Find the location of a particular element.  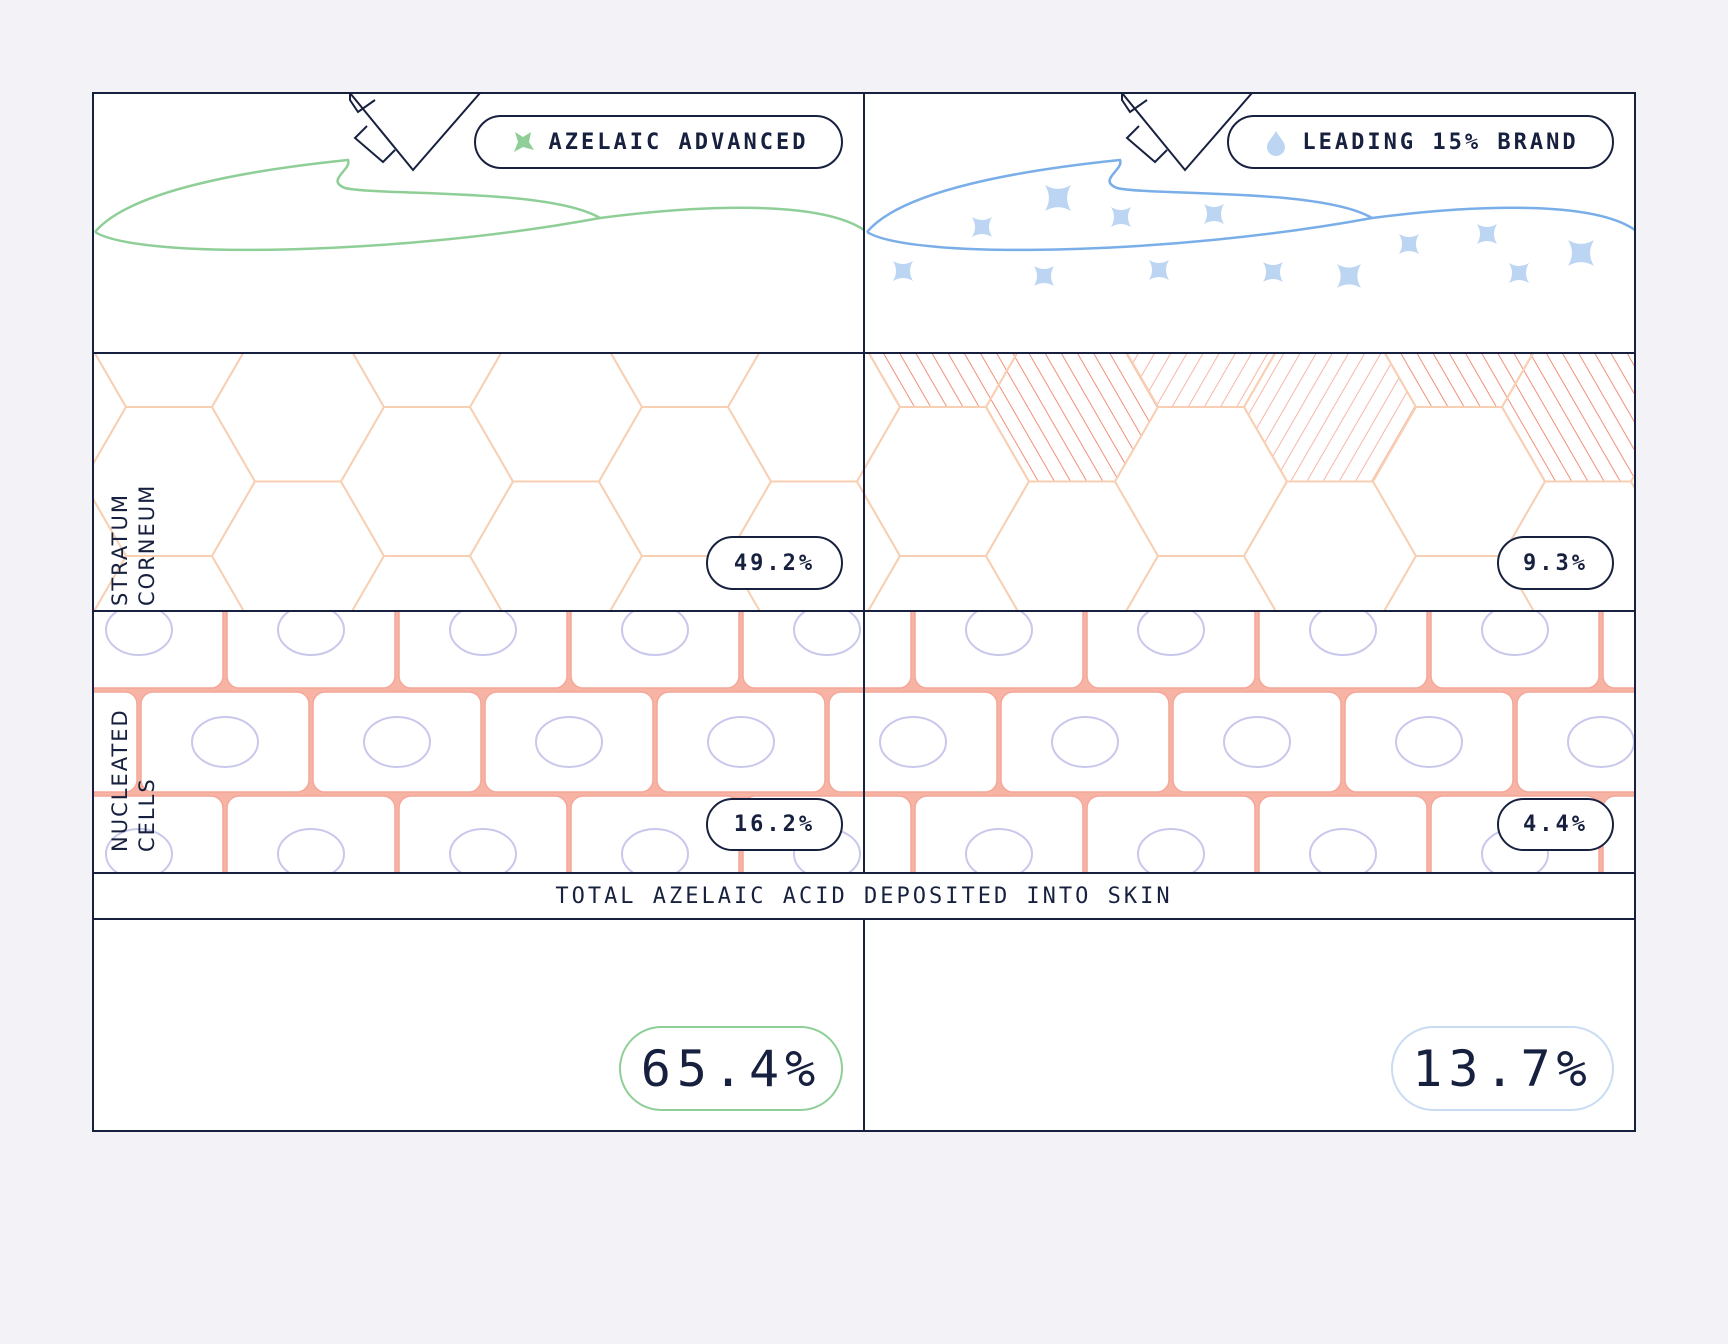

product-pill: LEADING 15% BRAND is located at coordinates (1420, 142).